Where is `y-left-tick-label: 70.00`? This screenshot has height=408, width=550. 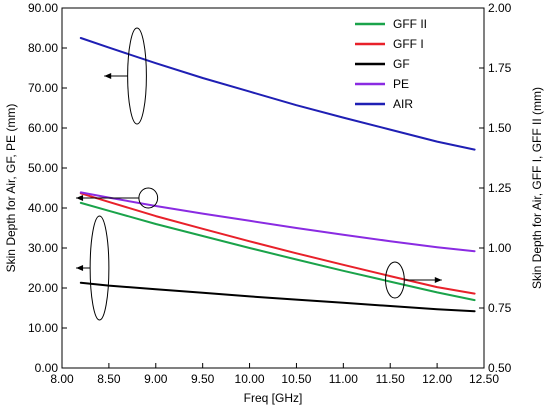 y-left-tick-label: 70.00 is located at coordinates (43, 88).